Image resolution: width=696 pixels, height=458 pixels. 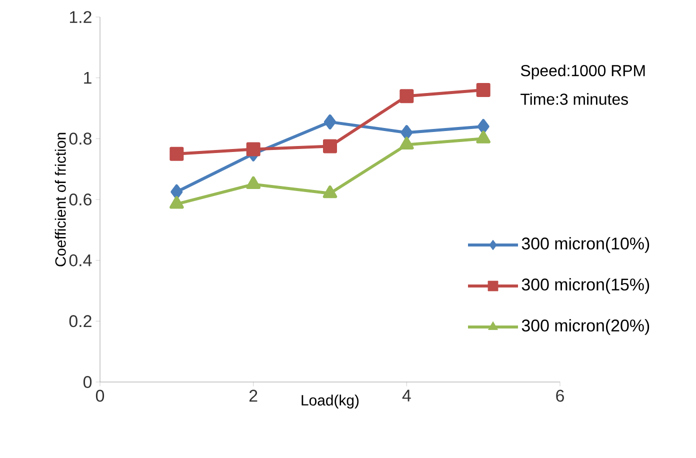 I want to click on y-tick-label: 0, so click(x=87, y=382).